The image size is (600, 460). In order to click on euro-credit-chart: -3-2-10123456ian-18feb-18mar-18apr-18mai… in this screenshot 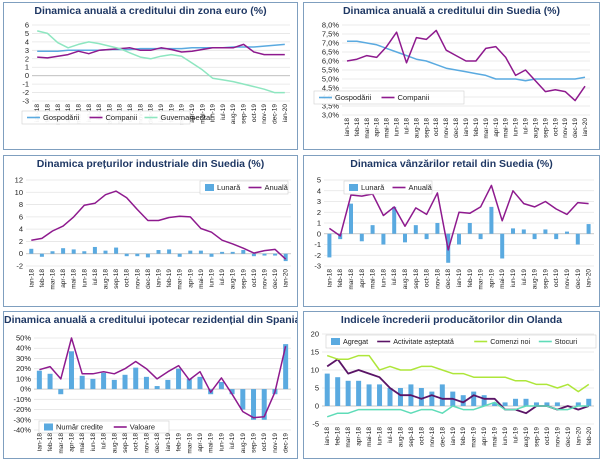, I will do `click(155, 73)`.